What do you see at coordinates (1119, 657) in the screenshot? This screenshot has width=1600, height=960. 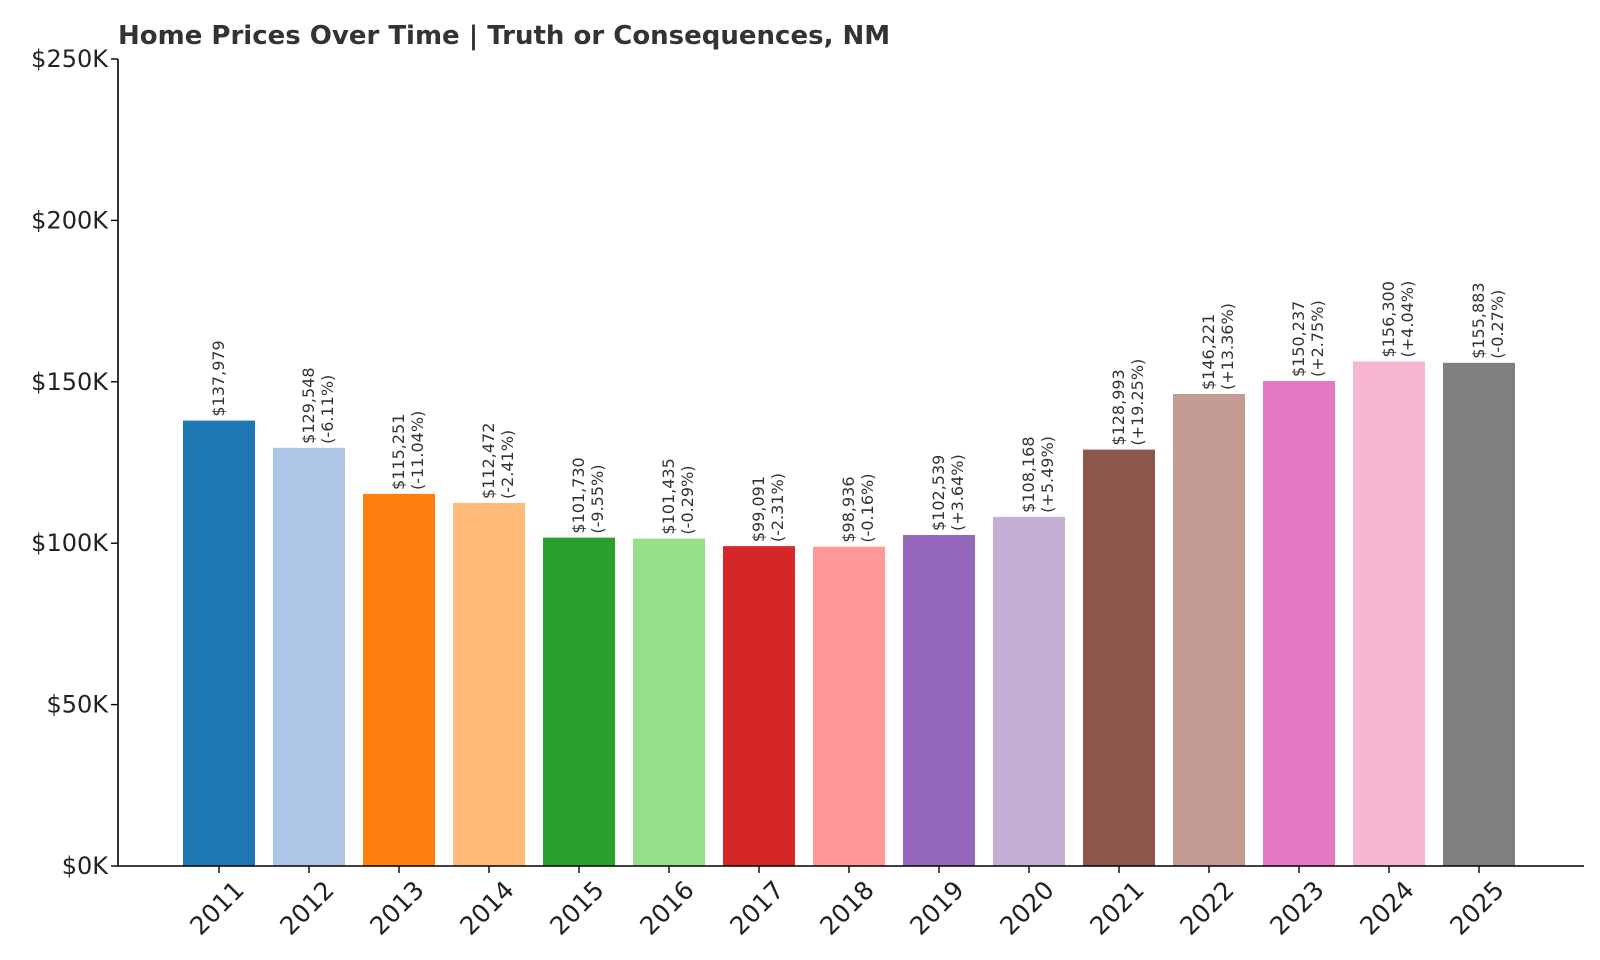 I see `bar-2021` at bounding box center [1119, 657].